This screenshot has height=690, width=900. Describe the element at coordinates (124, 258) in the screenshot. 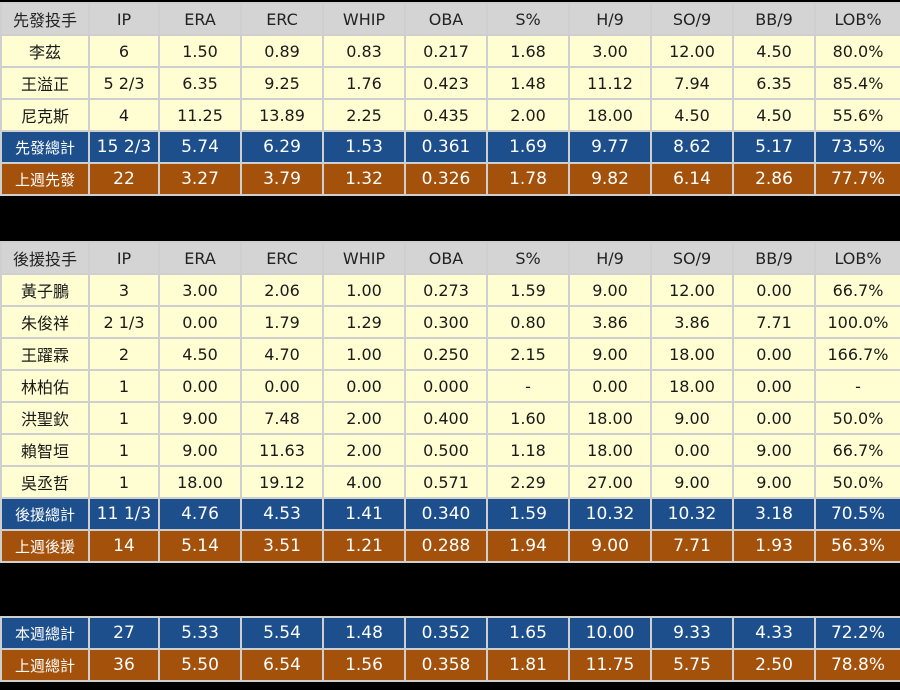

I see `column-header-ip: IP` at that location.